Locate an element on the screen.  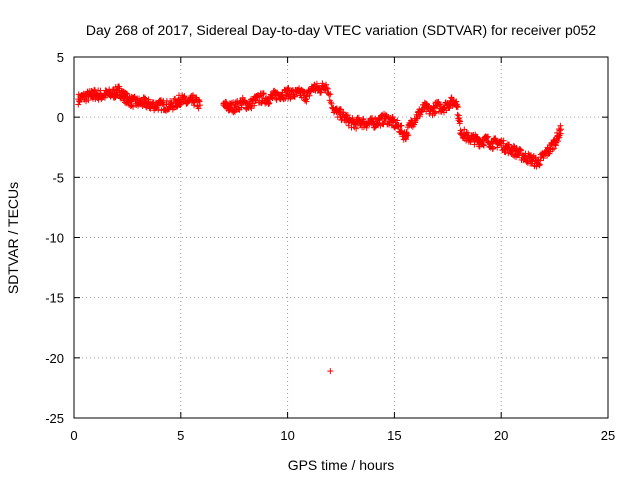
y-tick-label: -15 is located at coordinates (54, 298).